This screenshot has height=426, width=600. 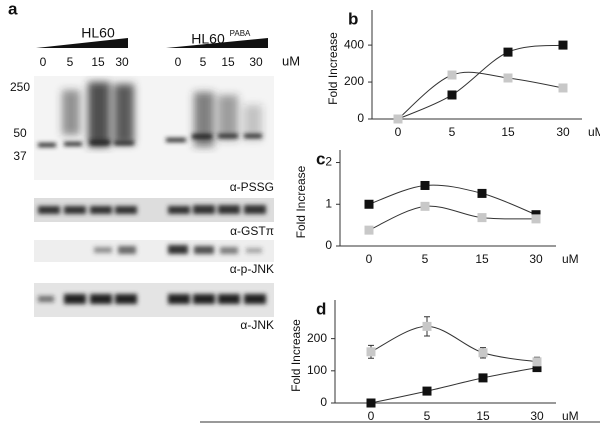 I want to click on panel-label: a, so click(x=13, y=9).